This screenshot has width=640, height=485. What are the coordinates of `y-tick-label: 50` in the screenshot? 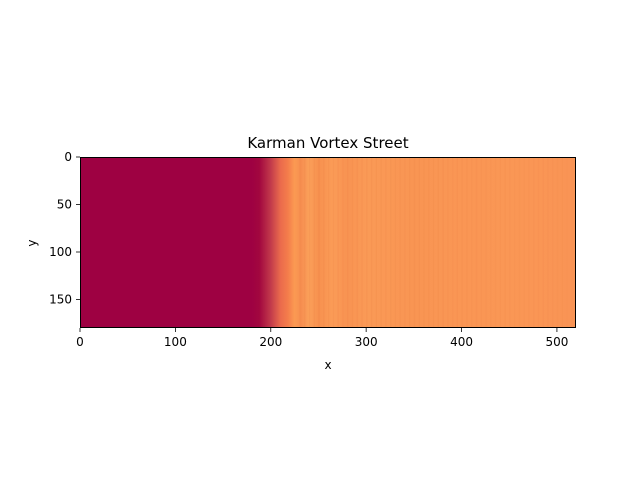 It's located at (64, 205).